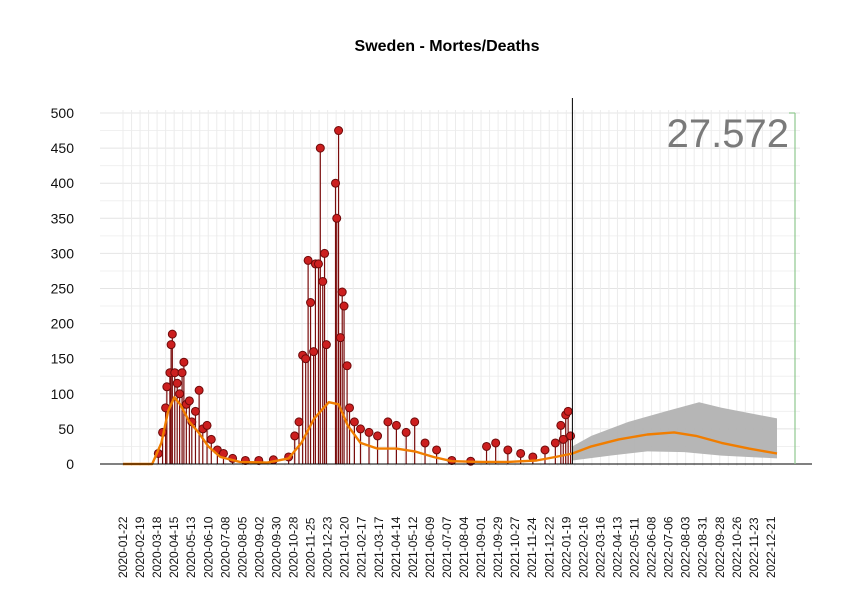 The image size is (850, 600). What do you see at coordinates (66, 429) in the screenshot?
I see `y-tick-label: 50` at bounding box center [66, 429].